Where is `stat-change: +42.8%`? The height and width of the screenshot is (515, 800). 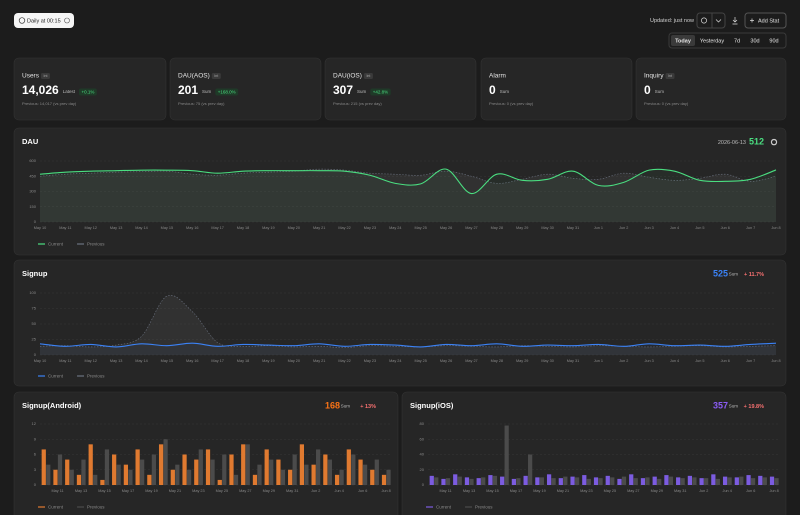 stat-change: +42.8% is located at coordinates (380, 91).